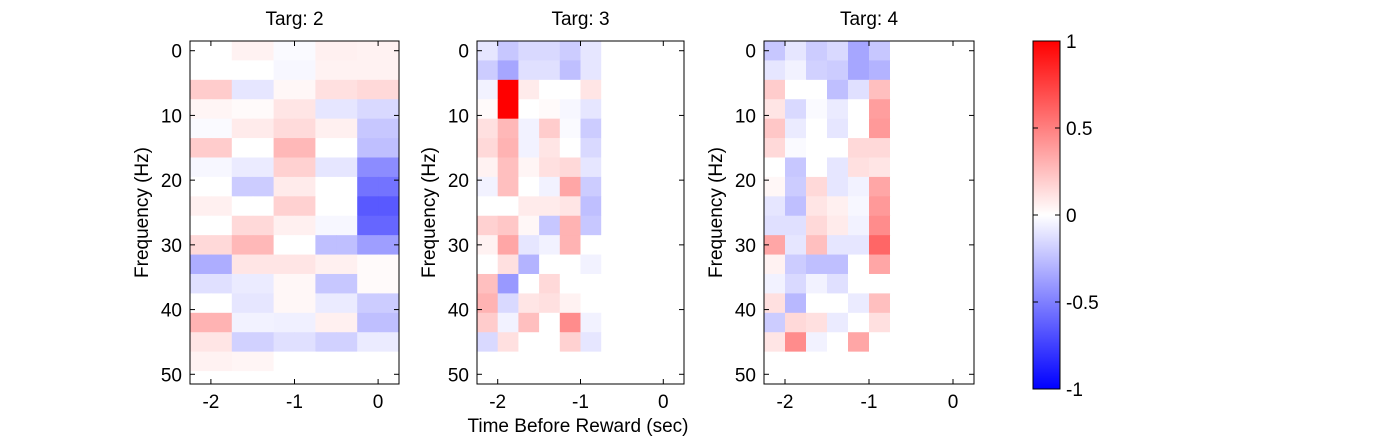 The width and height of the screenshot is (1386, 442). I want to click on colorbar-tick-label: 0.5, so click(1079, 129).